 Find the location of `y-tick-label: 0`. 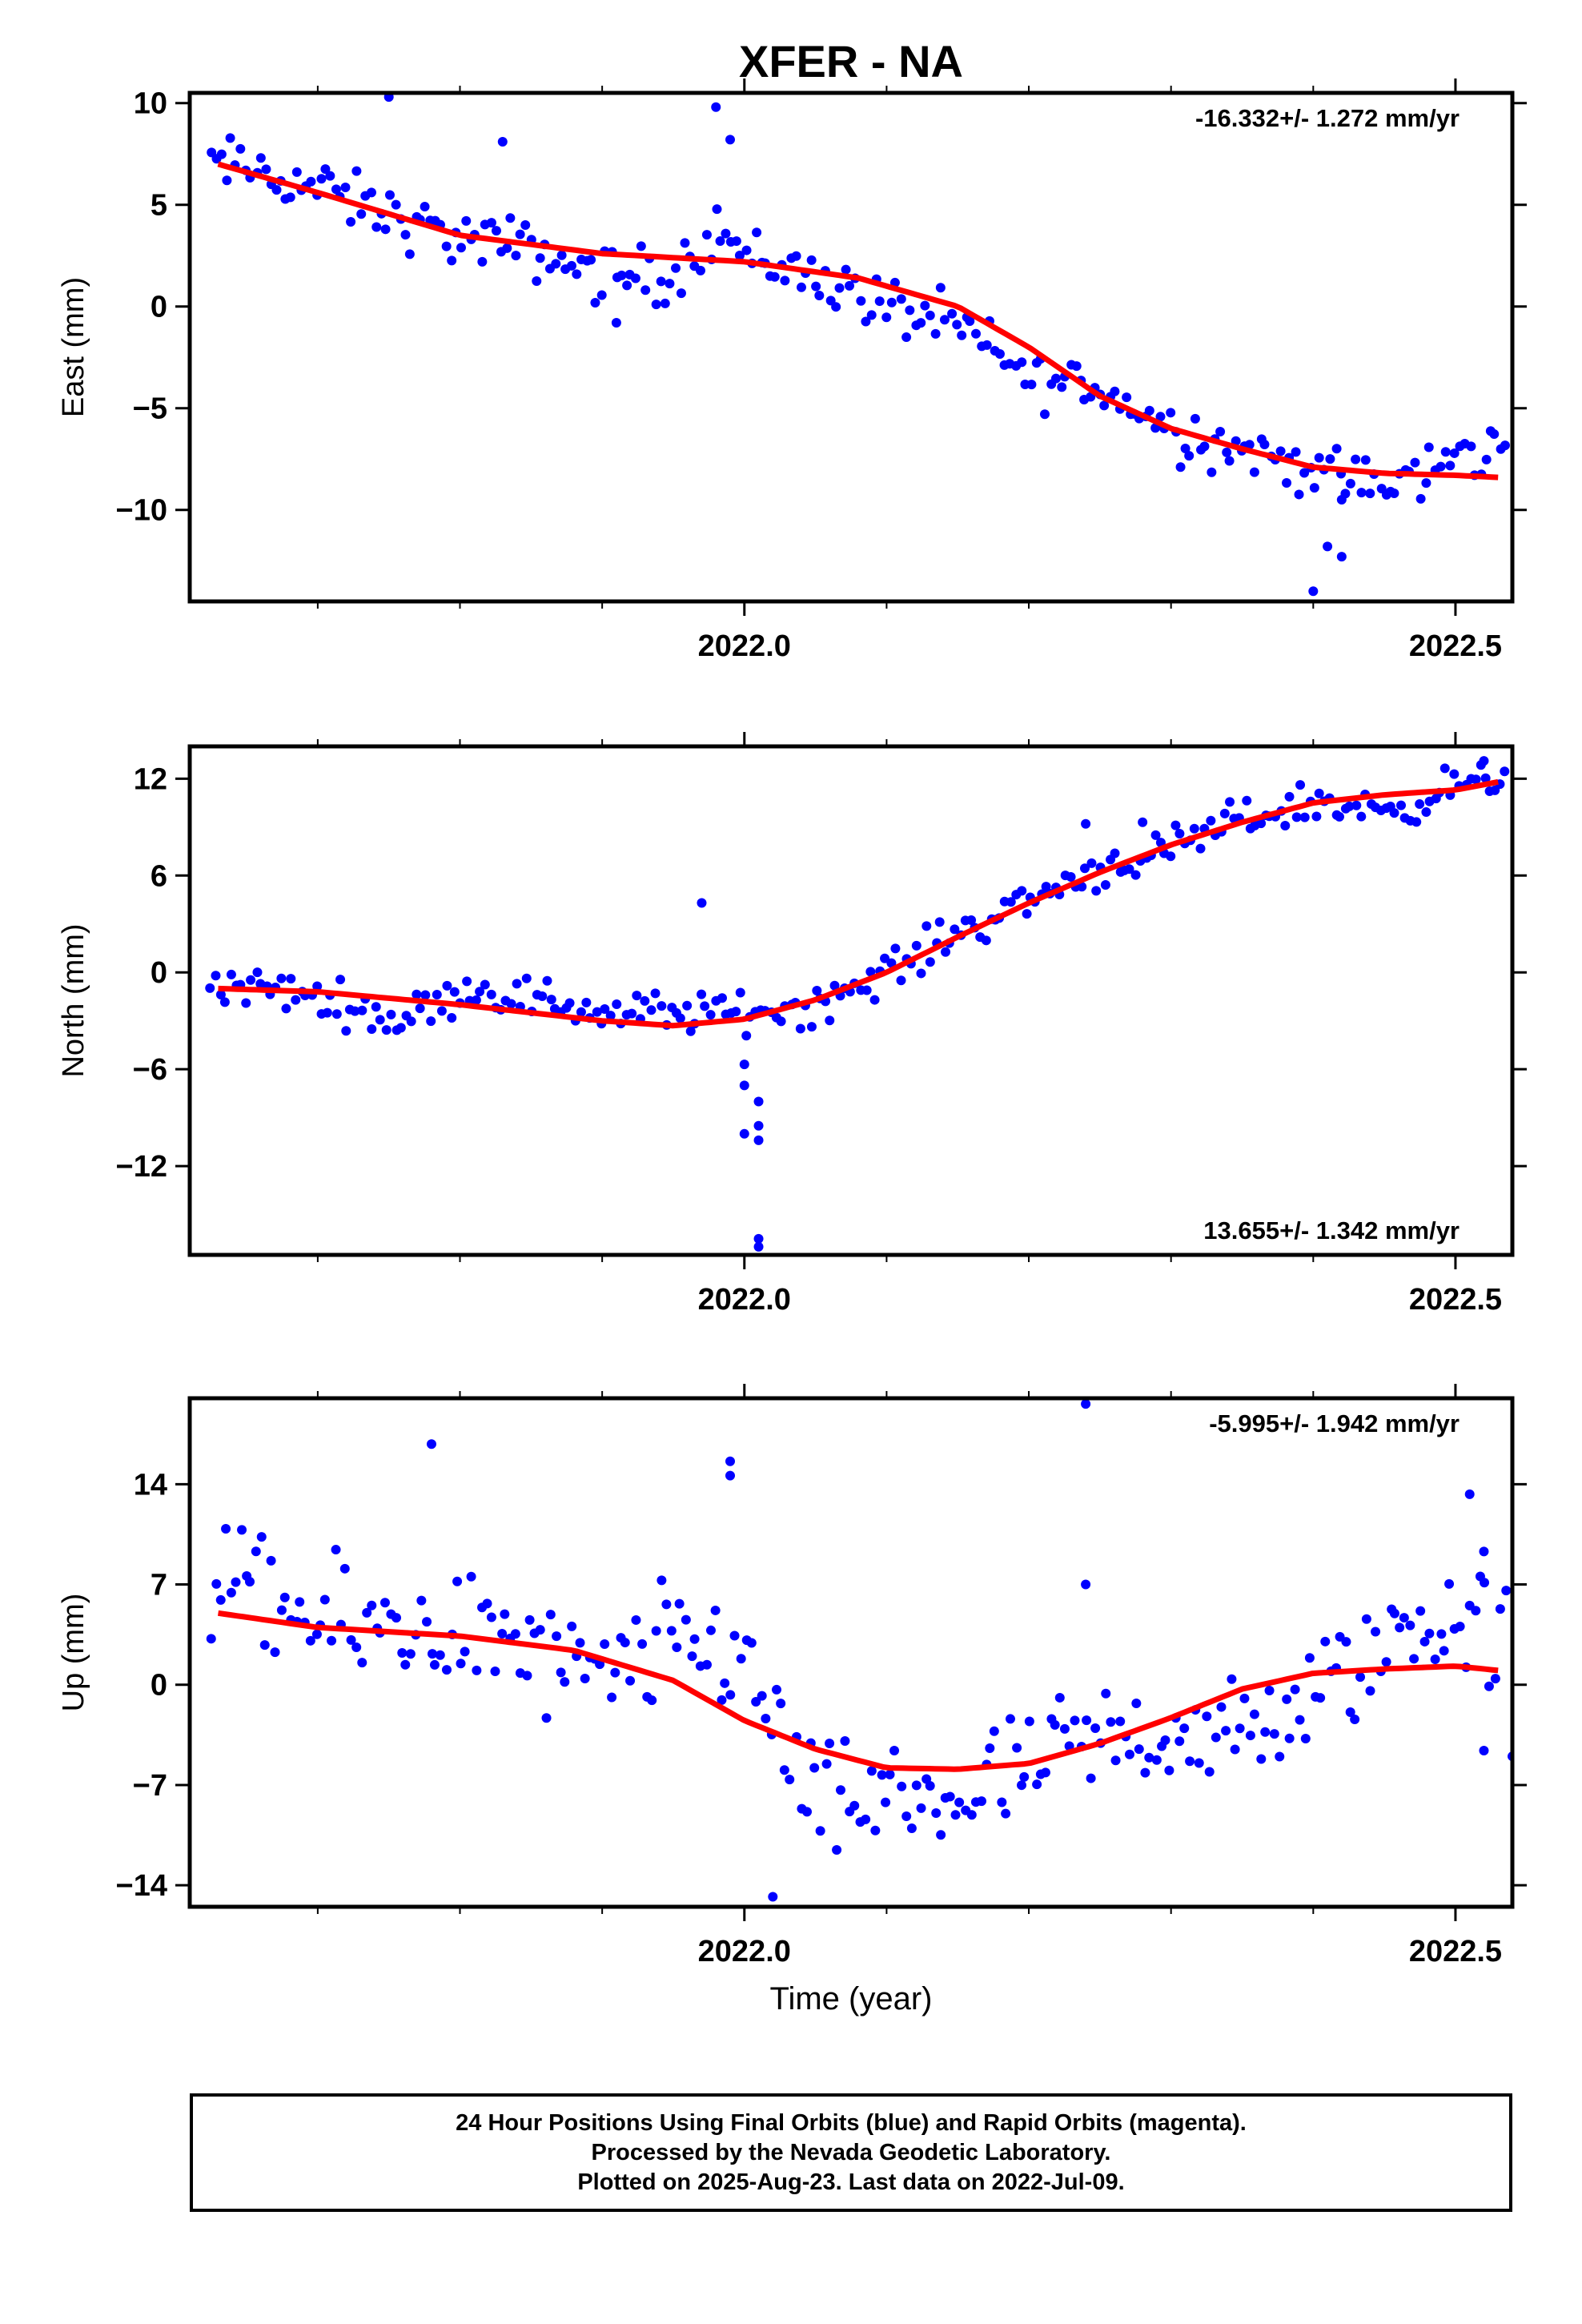

y-tick-label: 0 is located at coordinates (159, 973).